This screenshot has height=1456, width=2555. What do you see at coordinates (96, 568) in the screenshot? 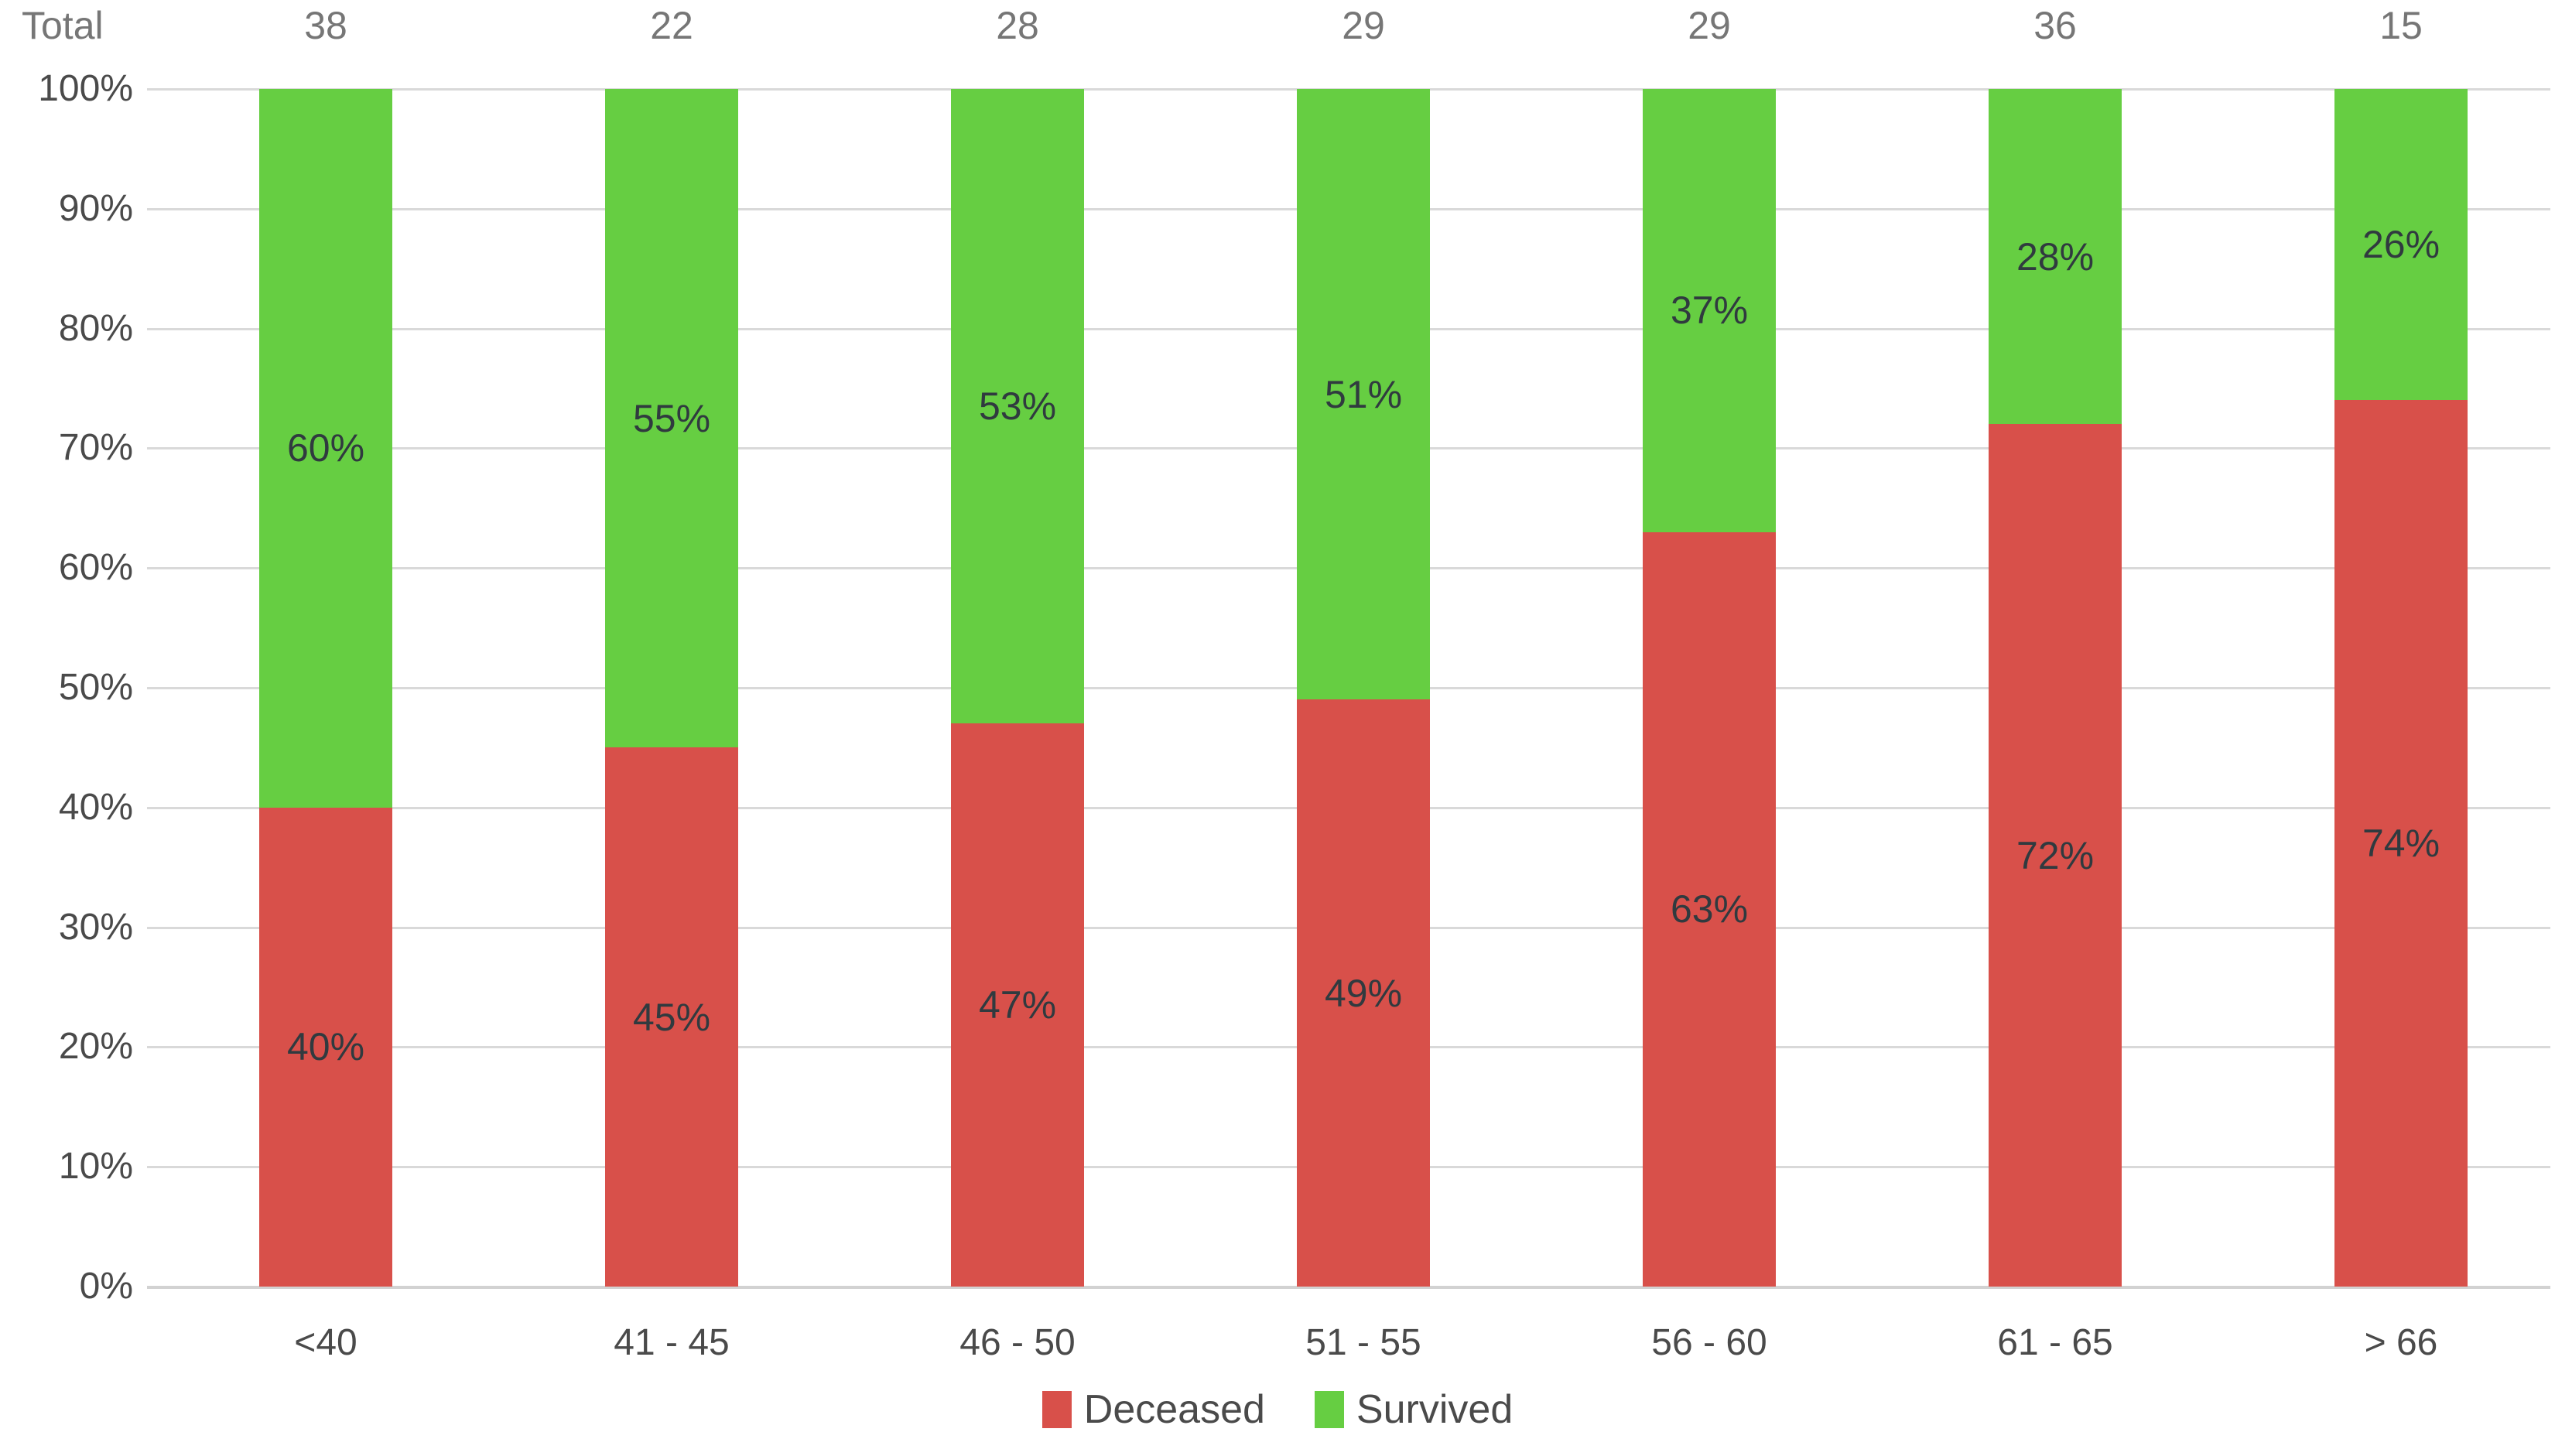
I see `y-tick-label: 60%` at bounding box center [96, 568].